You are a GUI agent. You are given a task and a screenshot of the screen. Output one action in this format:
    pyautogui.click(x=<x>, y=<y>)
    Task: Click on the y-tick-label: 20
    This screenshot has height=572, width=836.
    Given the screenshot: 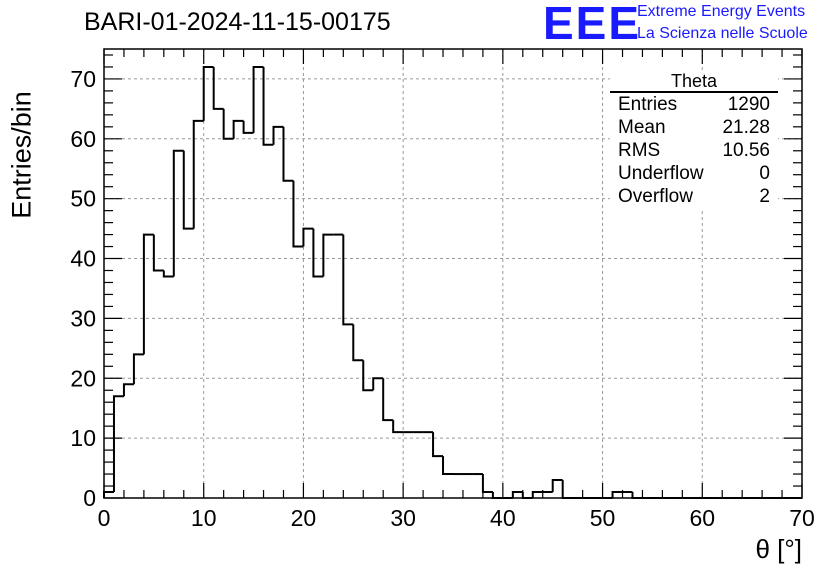 What is the action you would take?
    pyautogui.click(x=83, y=378)
    